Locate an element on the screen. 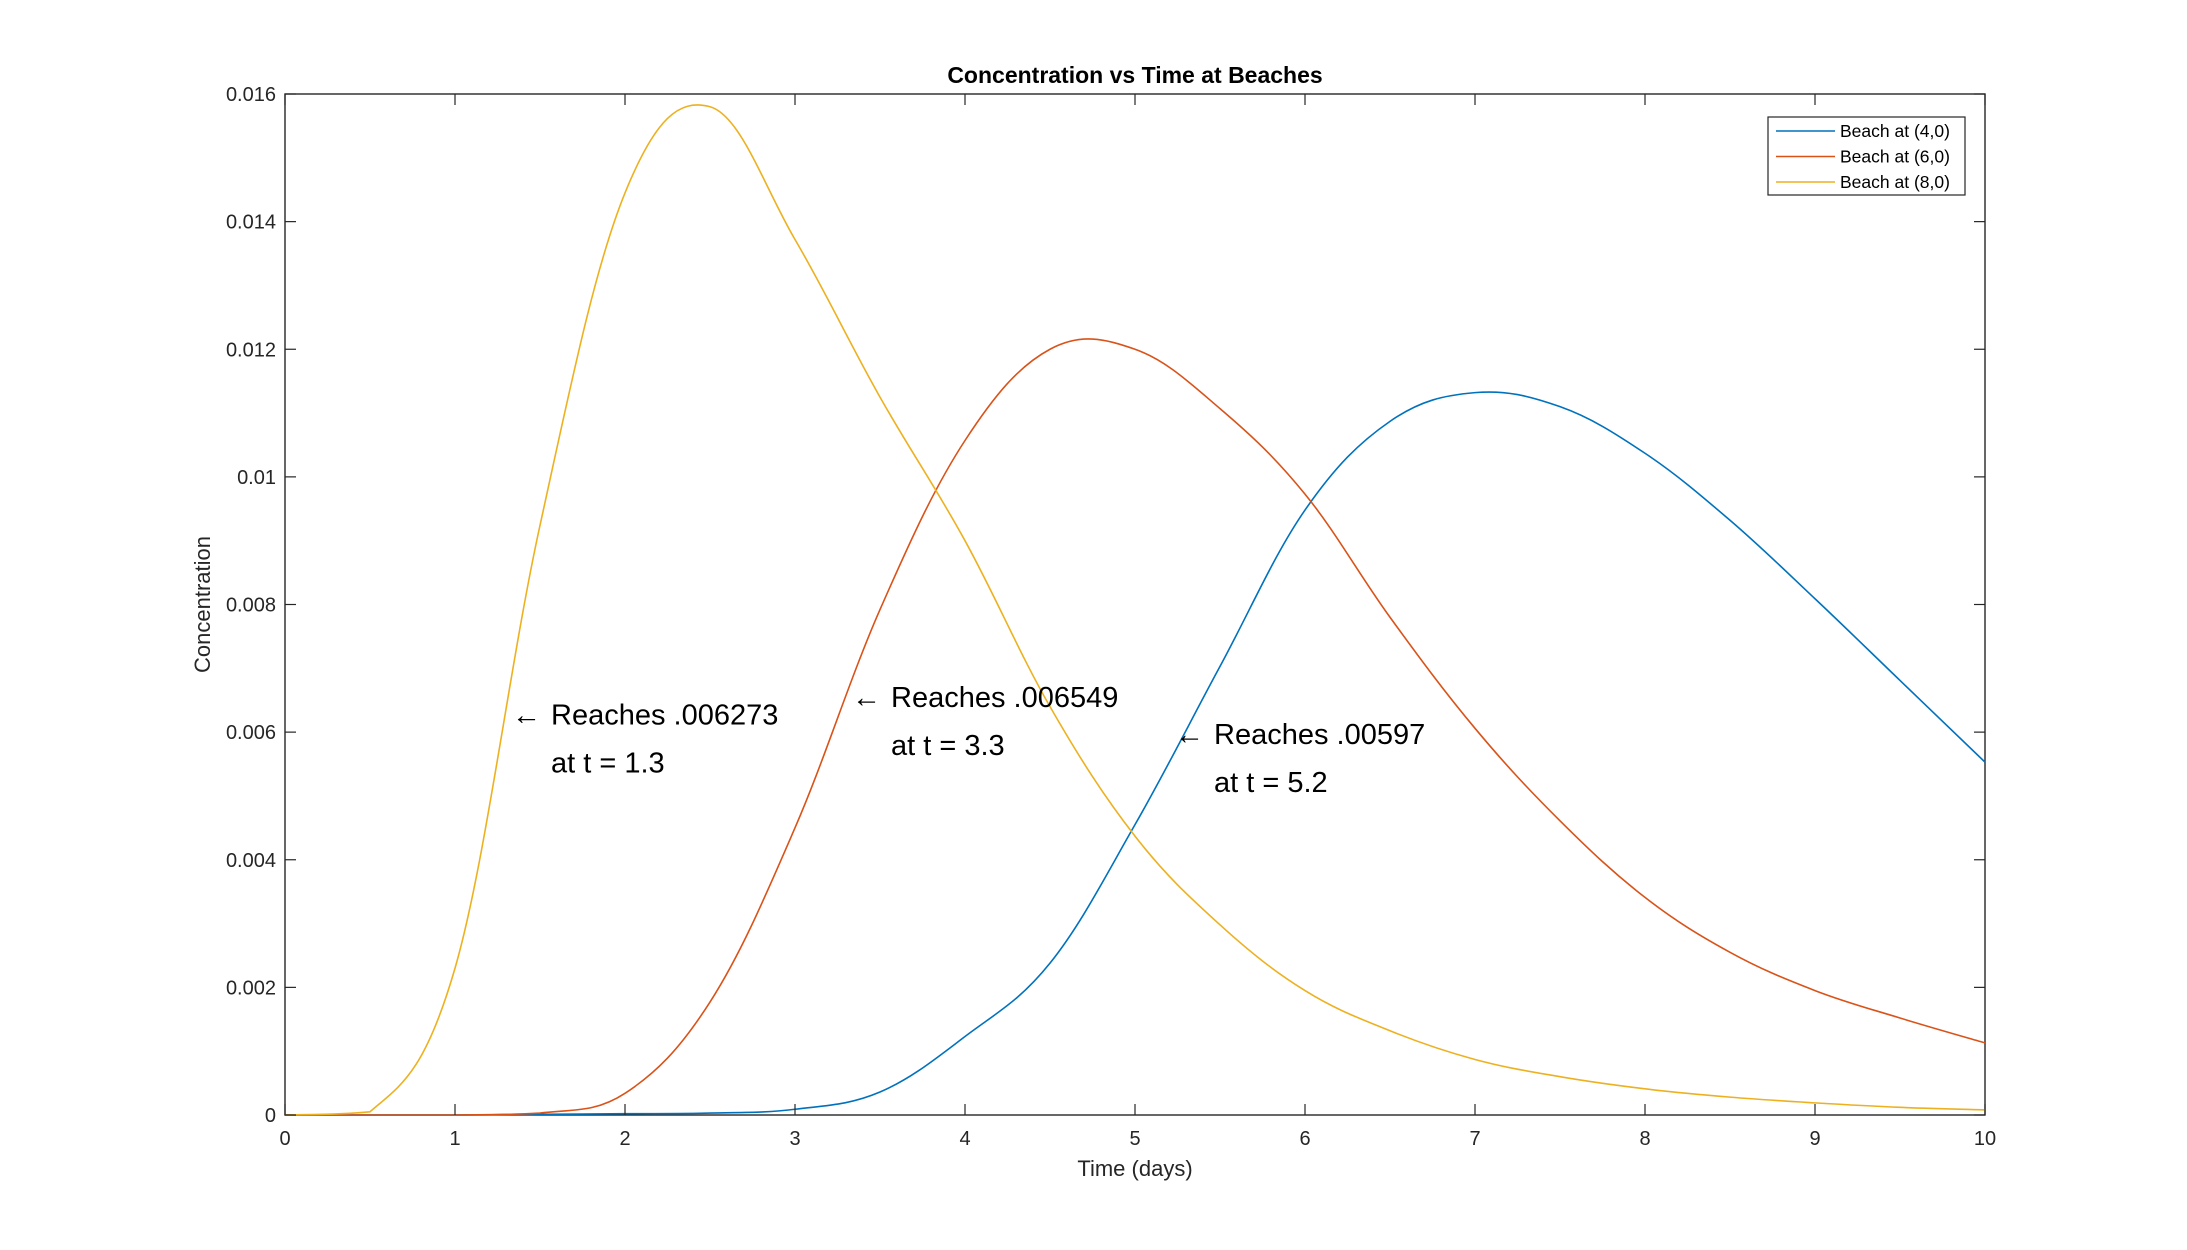 The height and width of the screenshot is (1250, 2187). x-axis-label: Time (days) is located at coordinates (1134, 1168).